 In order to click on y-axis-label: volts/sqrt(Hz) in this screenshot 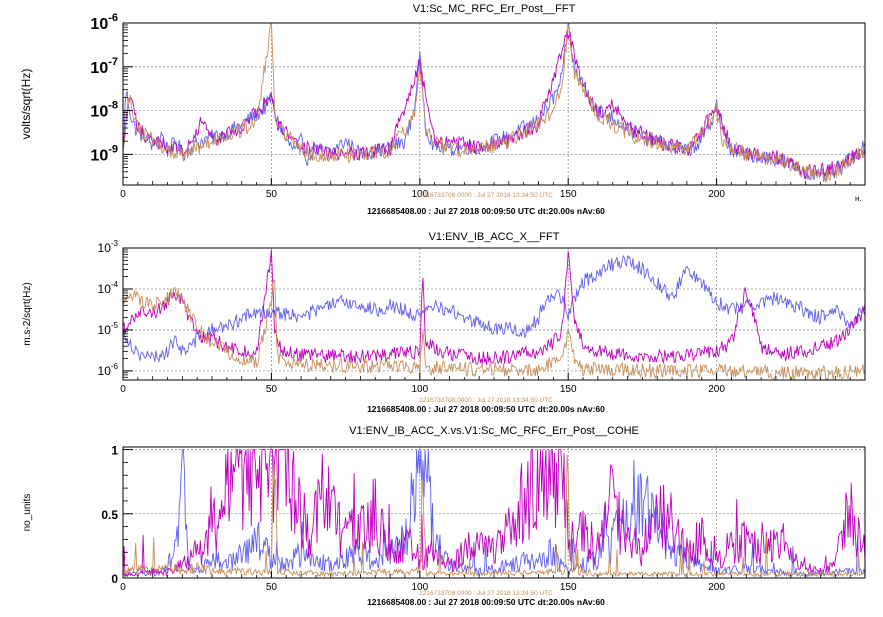, I will do `click(26, 104)`.